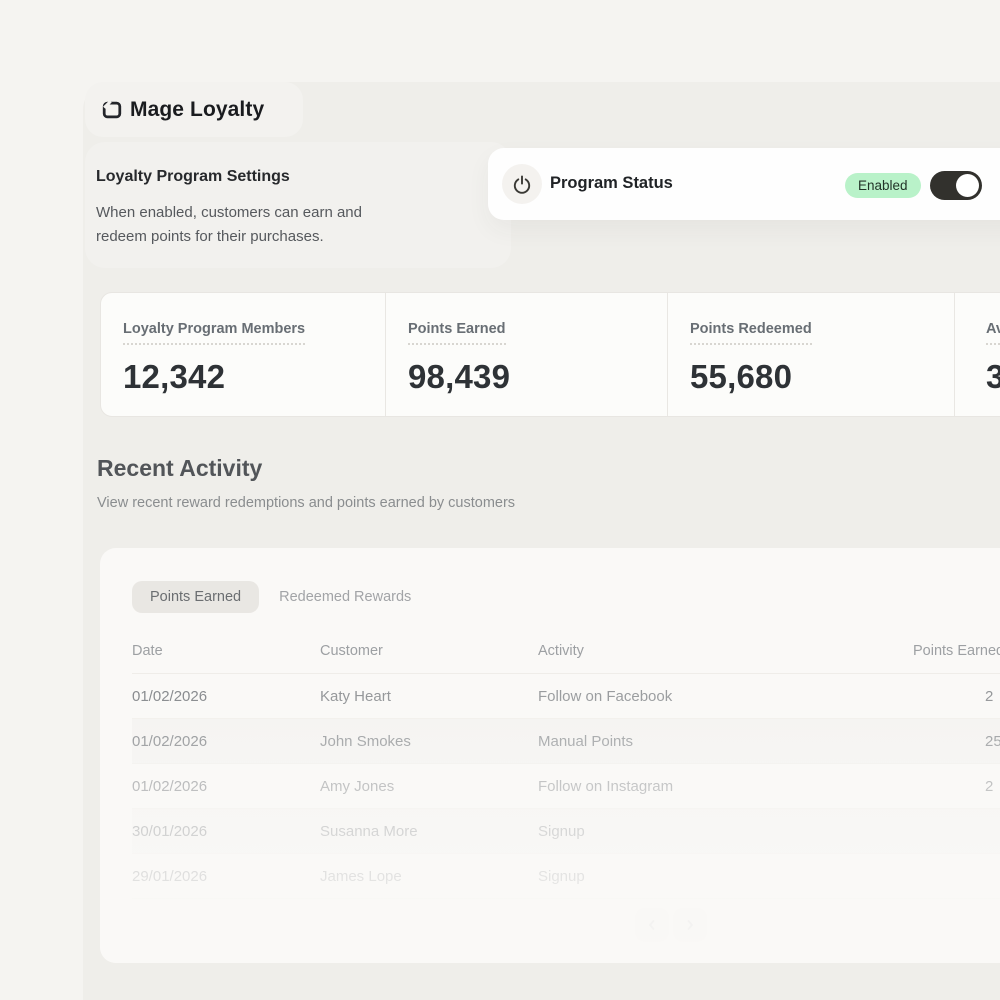  I want to click on stat-label: Av, so click(993, 333).